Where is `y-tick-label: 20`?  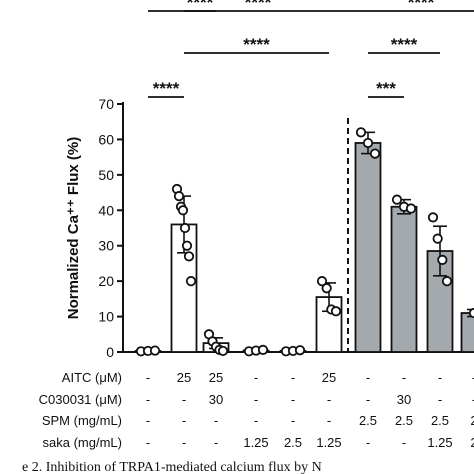 y-tick-label: 20 is located at coordinates (106, 281).